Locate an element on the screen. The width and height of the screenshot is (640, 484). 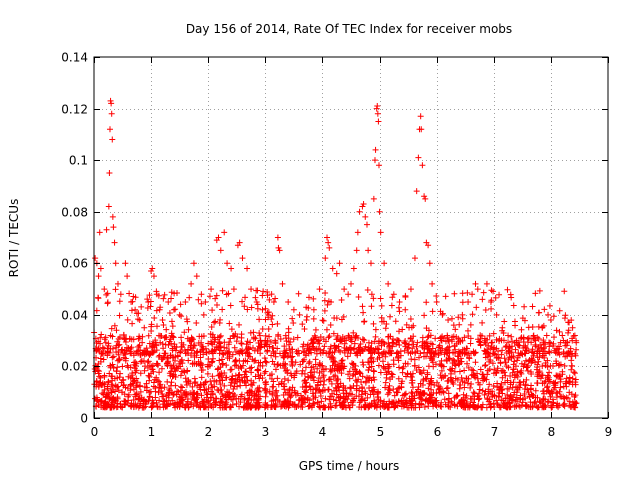
x-axis-label: GPS time / hours is located at coordinates (349, 466).